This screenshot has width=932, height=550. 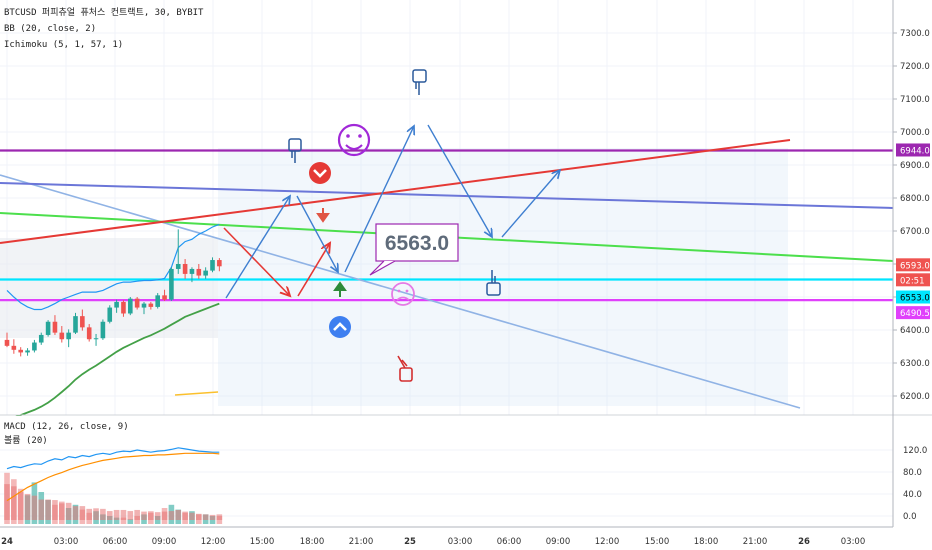 What do you see at coordinates (915, 166) in the screenshot?
I see `price-tick-label: 6900.0` at bounding box center [915, 166].